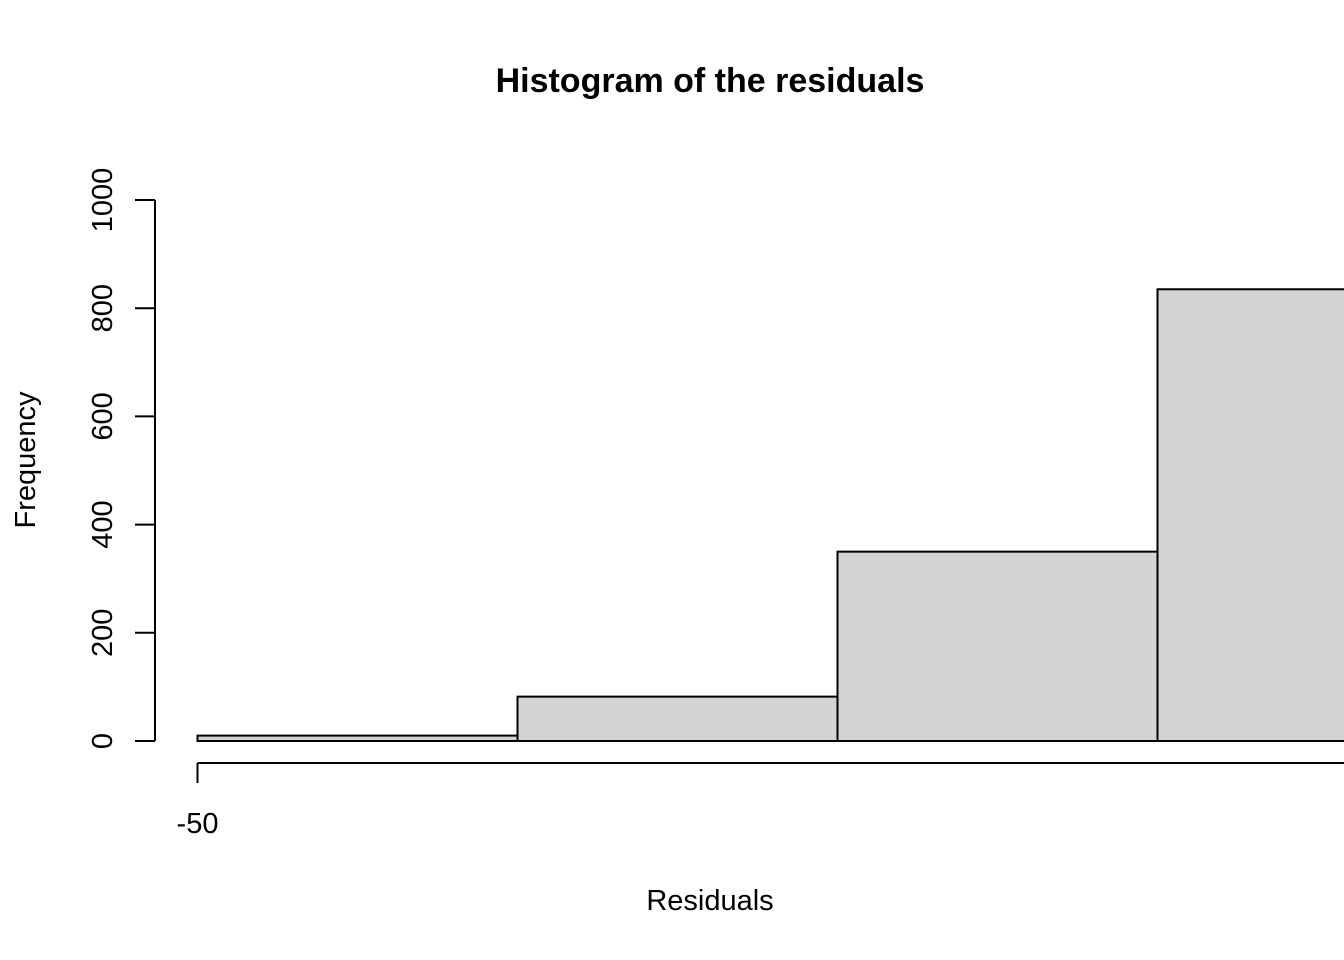 This screenshot has height=960, width=1344. Describe the element at coordinates (103, 633) in the screenshot. I see `y-tick-label: 200` at that location.